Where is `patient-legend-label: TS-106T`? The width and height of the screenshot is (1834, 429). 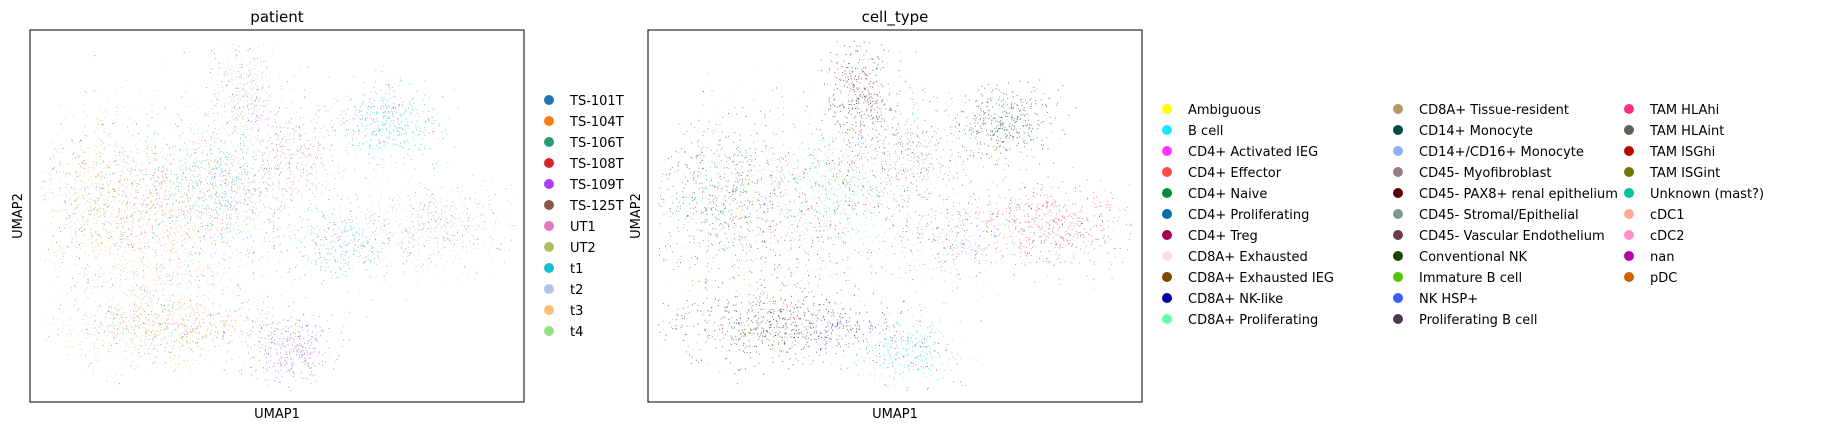
patient-legend-label: TS-106T is located at coordinates (596, 143).